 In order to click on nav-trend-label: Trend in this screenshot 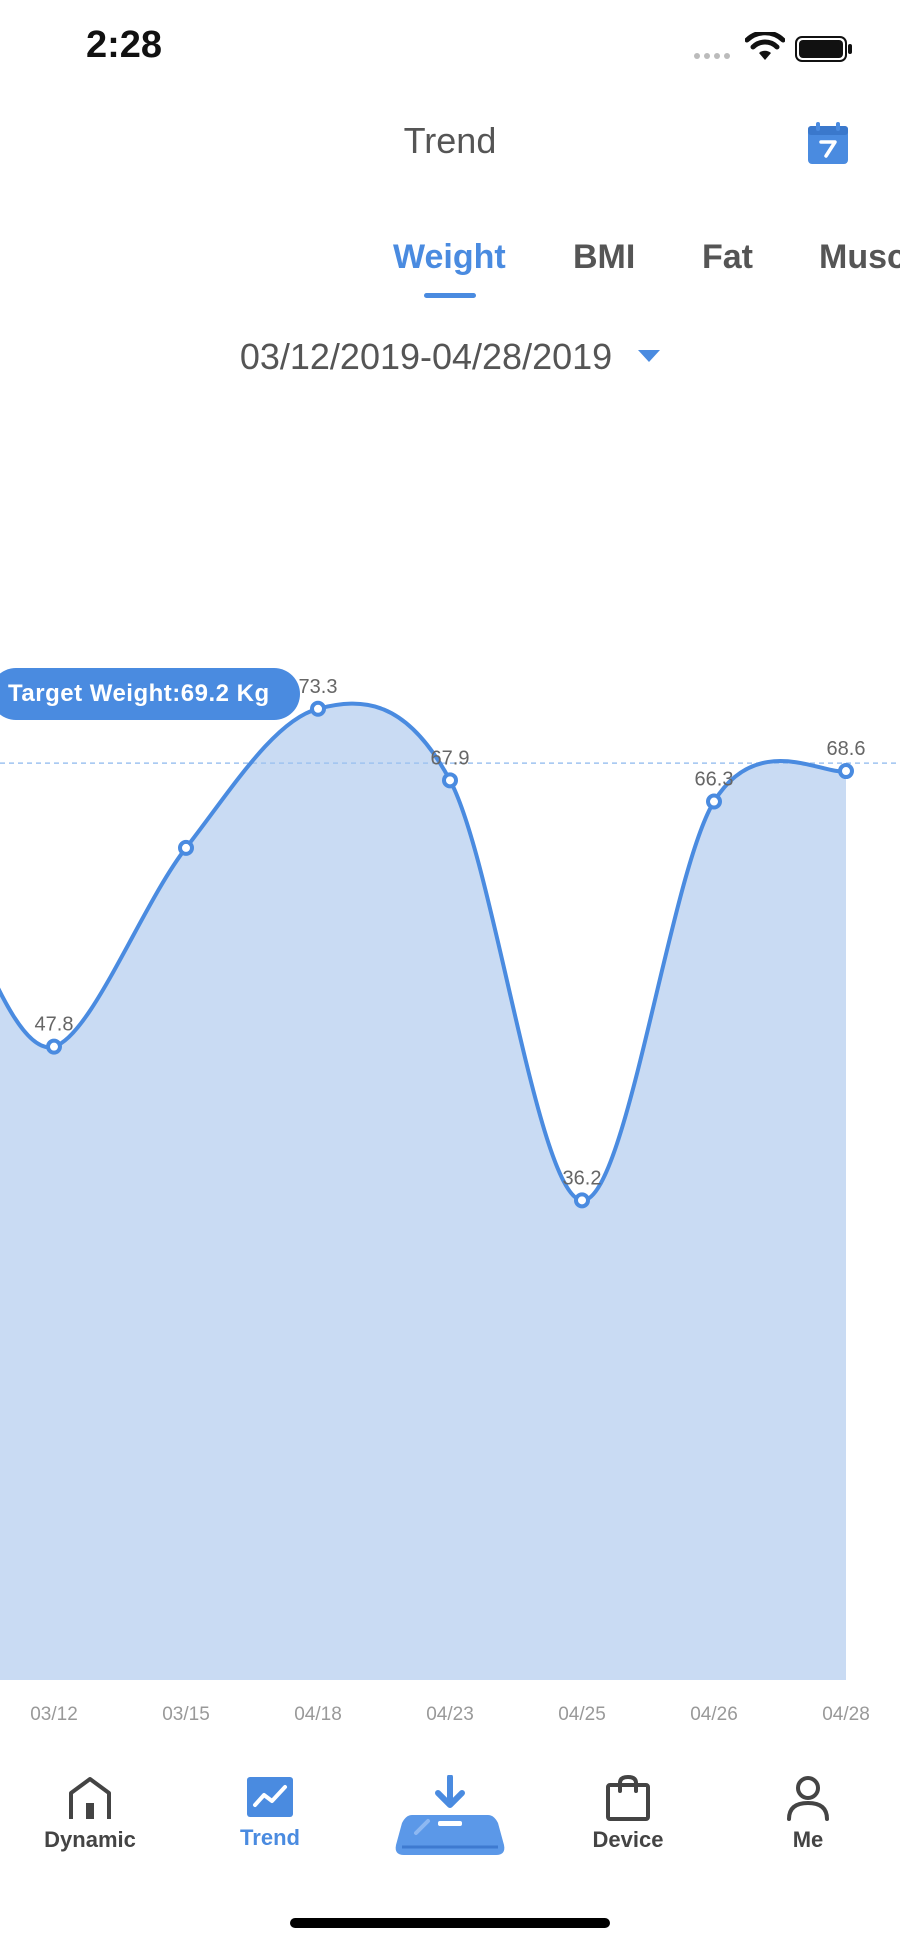, I will do `click(270, 1837)`.